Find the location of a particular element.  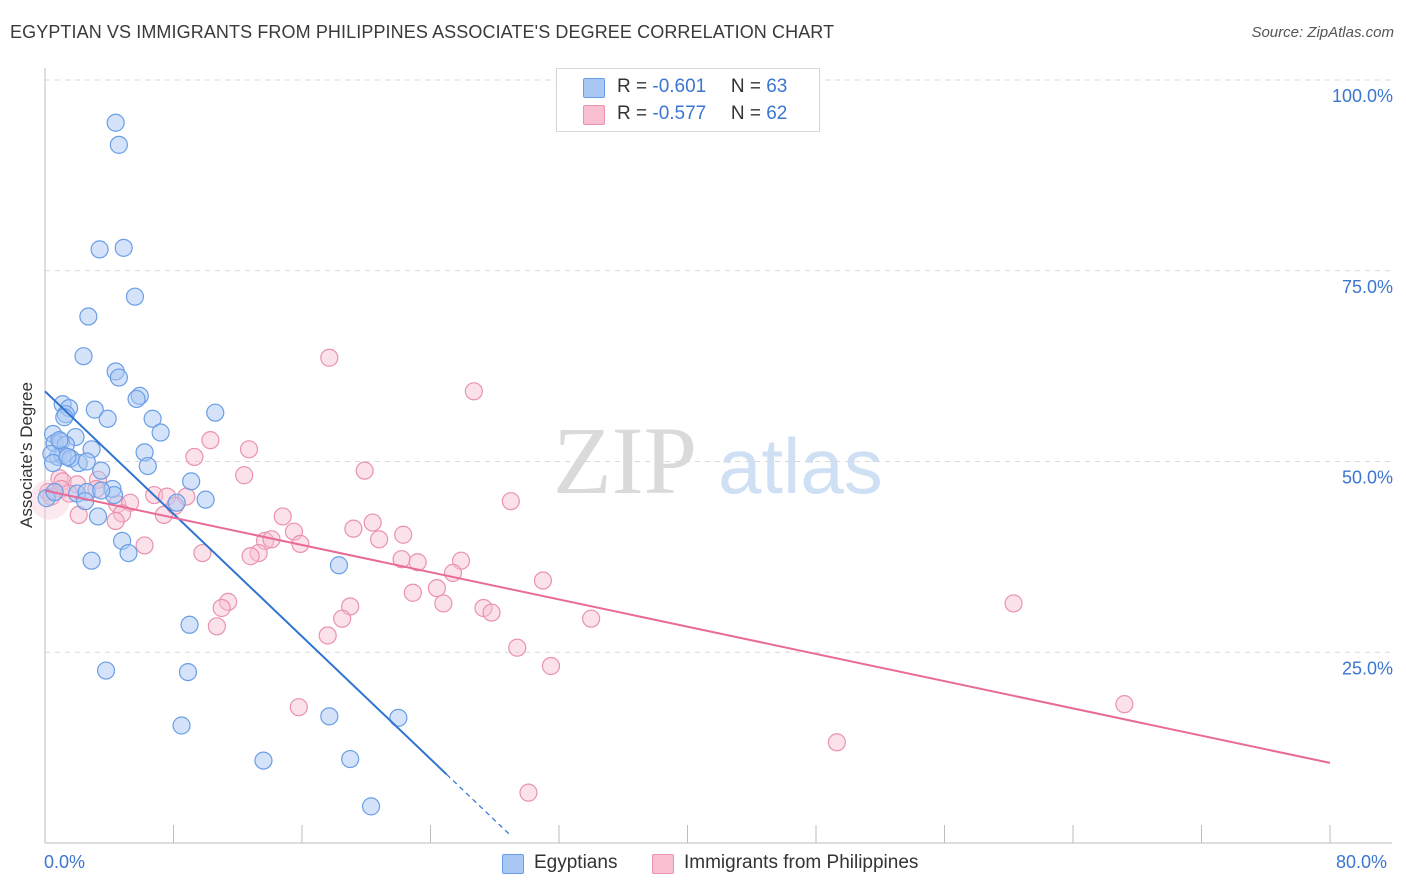

legend-label-philippines: Immigrants from Philippines is located at coordinates (801, 862).